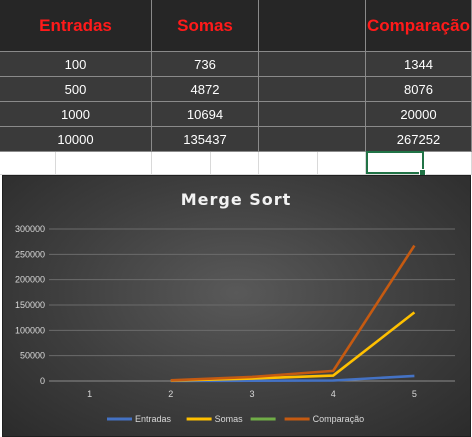 The width and height of the screenshot is (472, 437). Describe the element at coordinates (205, 139) in the screenshot. I see `cell-somas: 135437` at that location.